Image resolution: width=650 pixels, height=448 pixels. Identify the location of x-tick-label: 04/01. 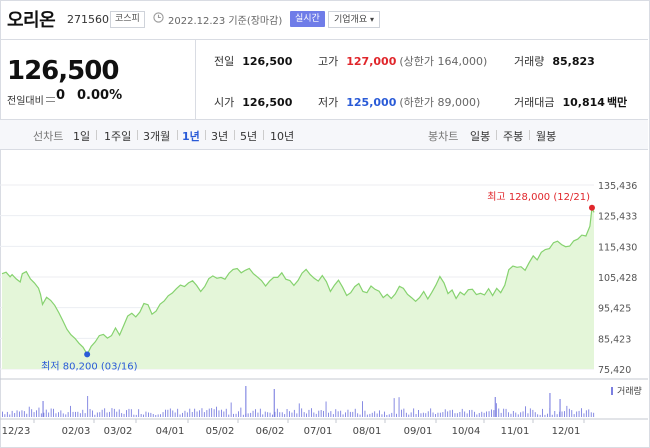
(170, 431).